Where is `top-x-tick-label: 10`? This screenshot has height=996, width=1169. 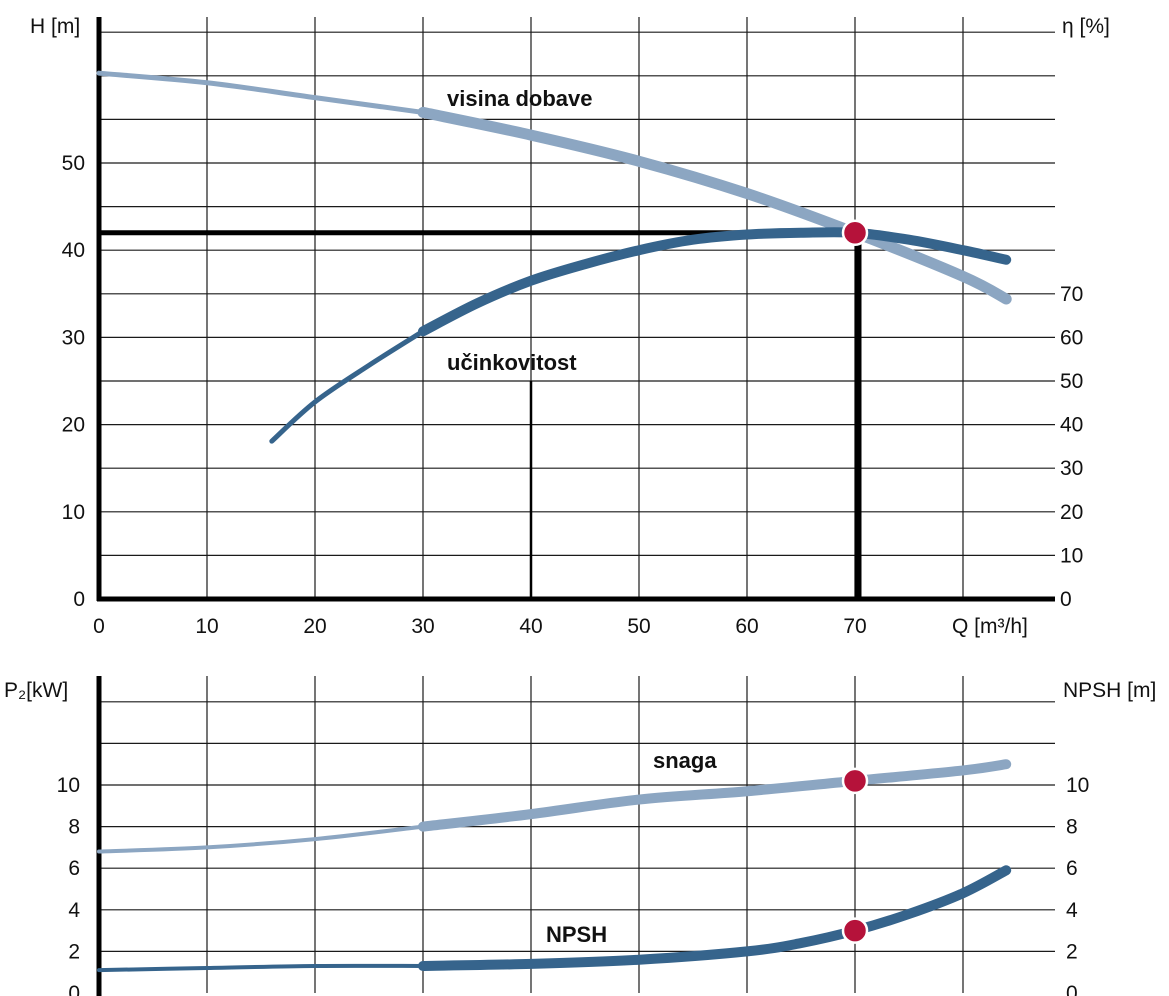
top-x-tick-label: 10 is located at coordinates (206, 626).